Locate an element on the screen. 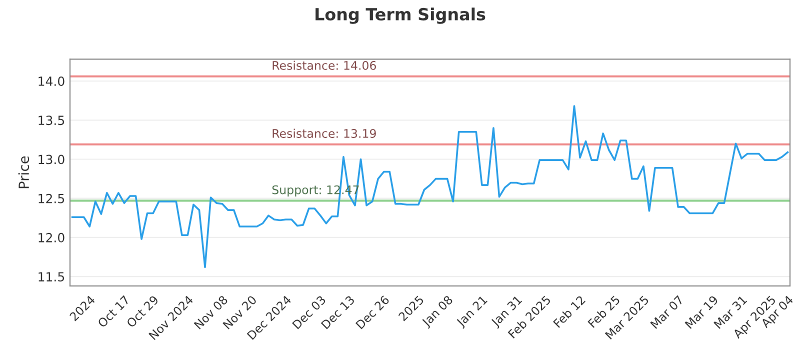  y-tick-label: 12.0 is located at coordinates (51, 237).